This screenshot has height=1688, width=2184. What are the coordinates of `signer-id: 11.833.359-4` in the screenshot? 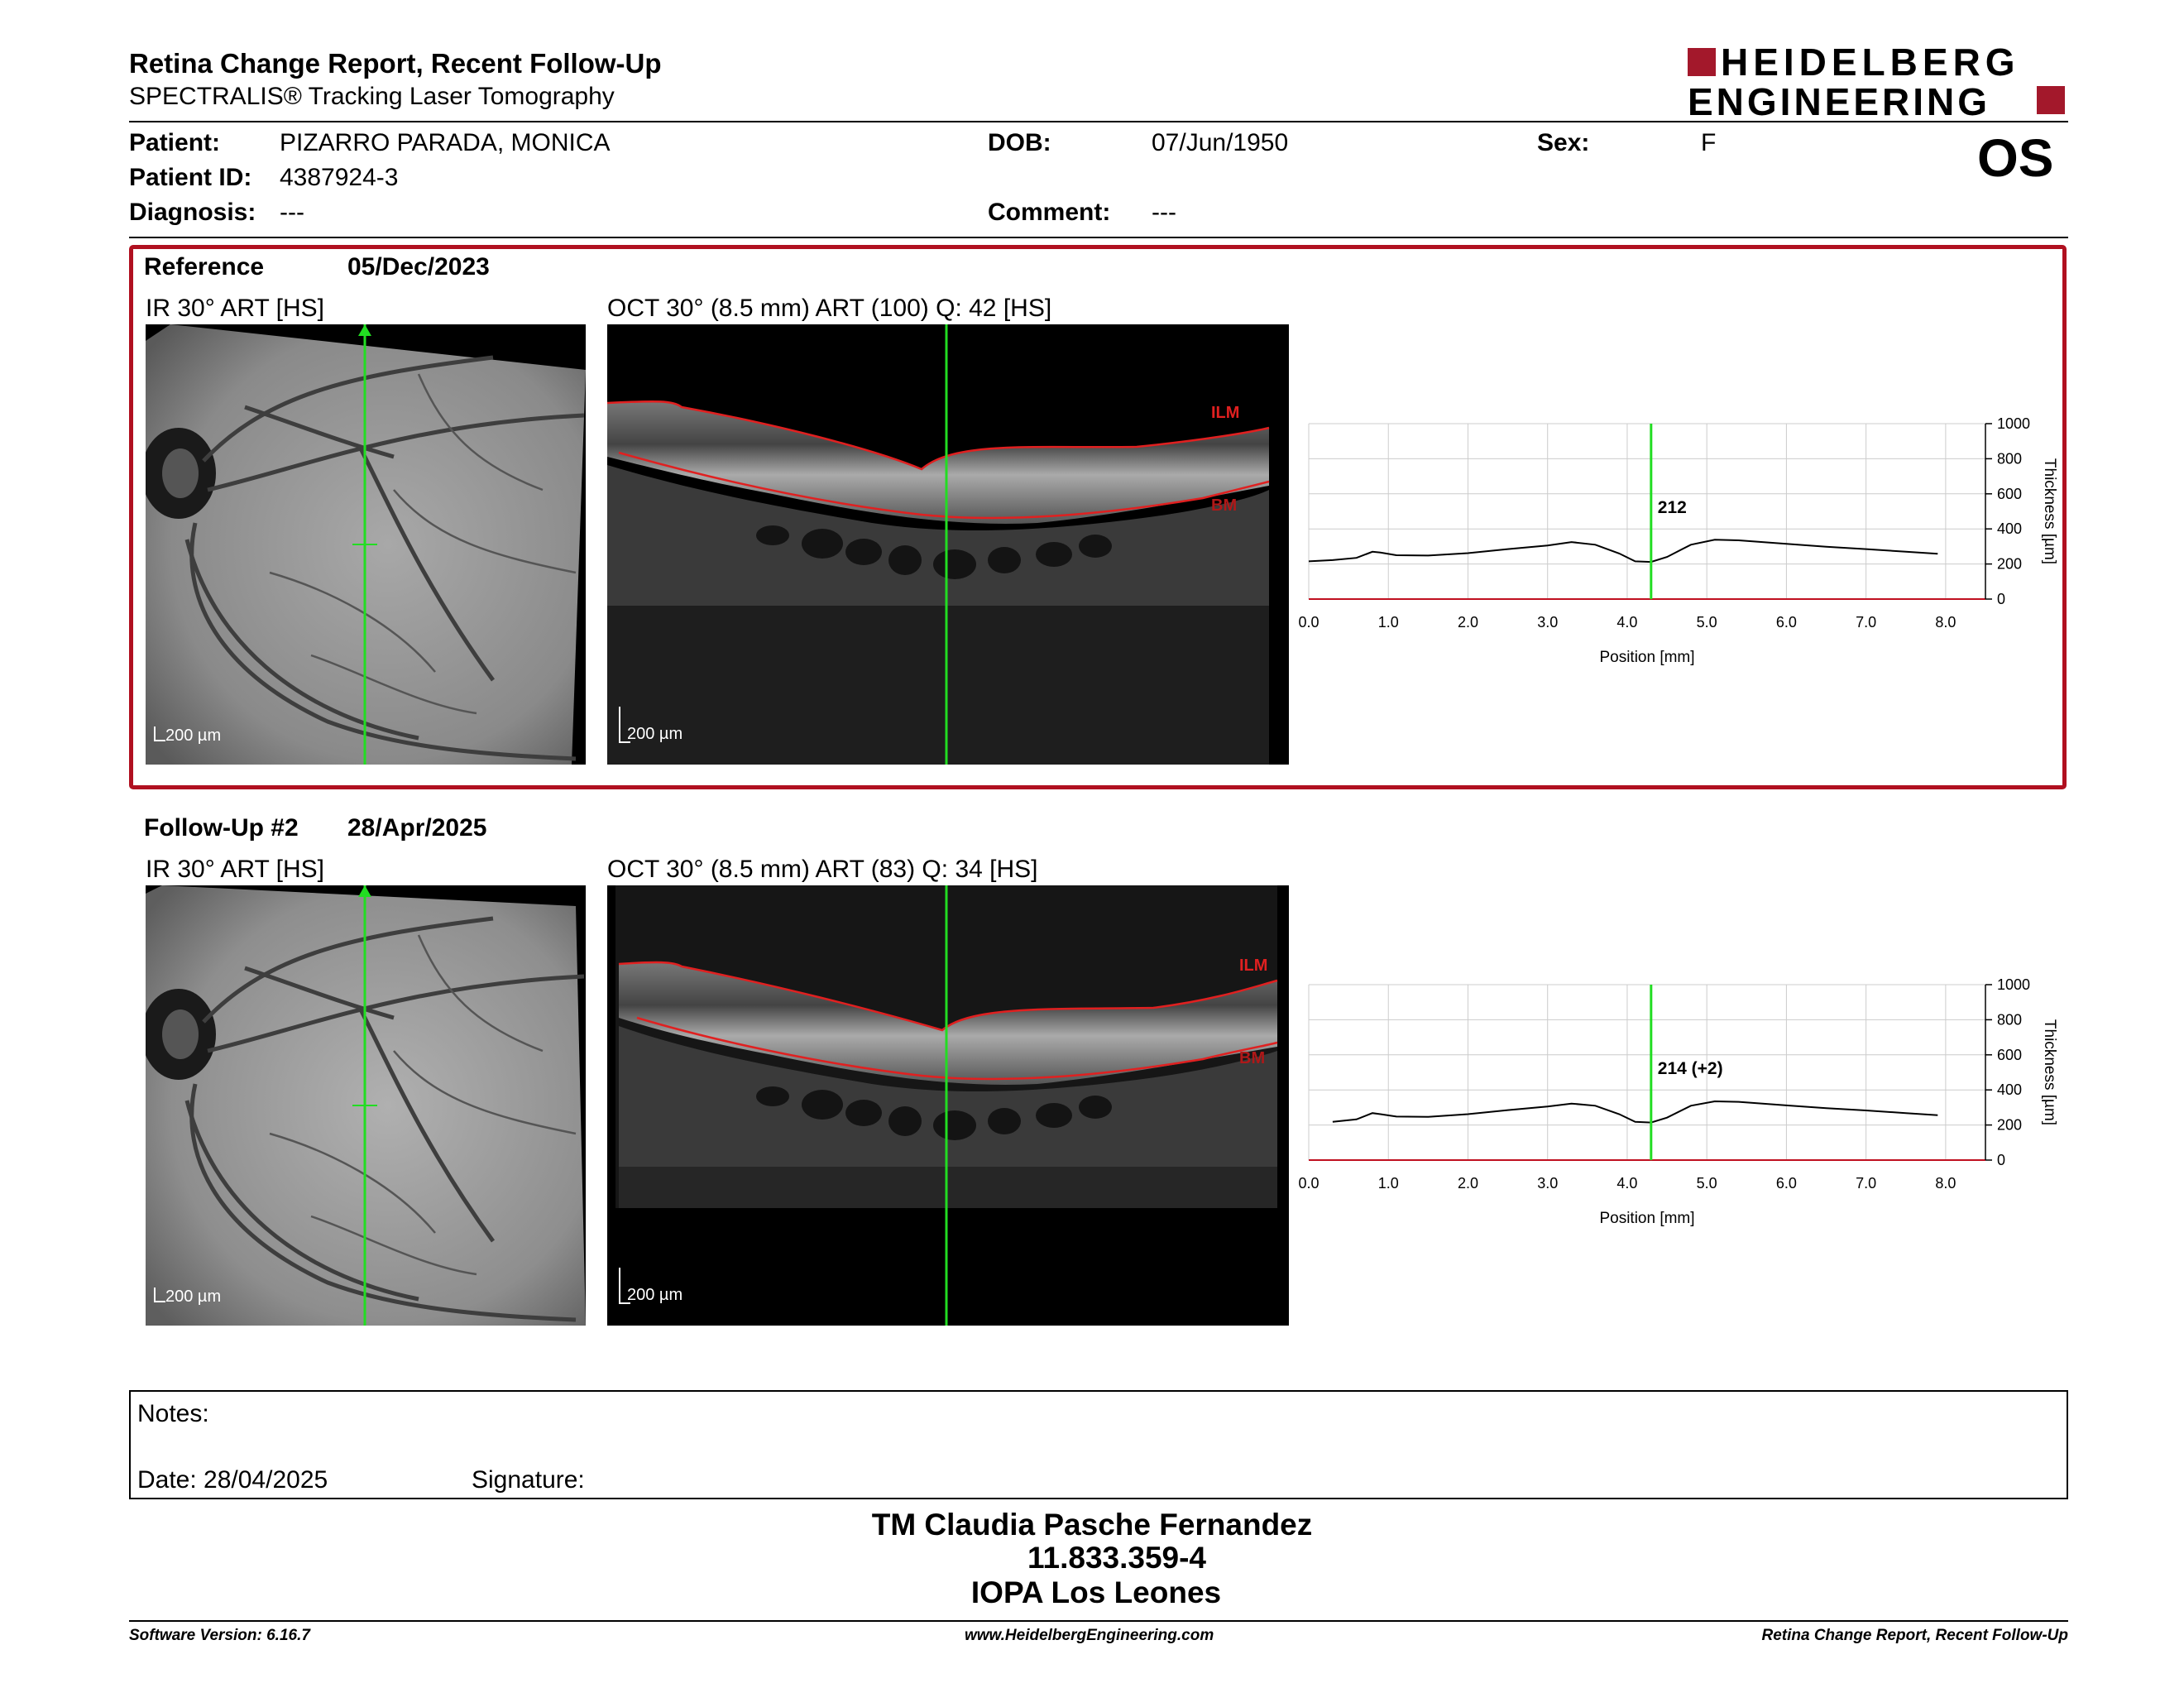 It's located at (1117, 1558).